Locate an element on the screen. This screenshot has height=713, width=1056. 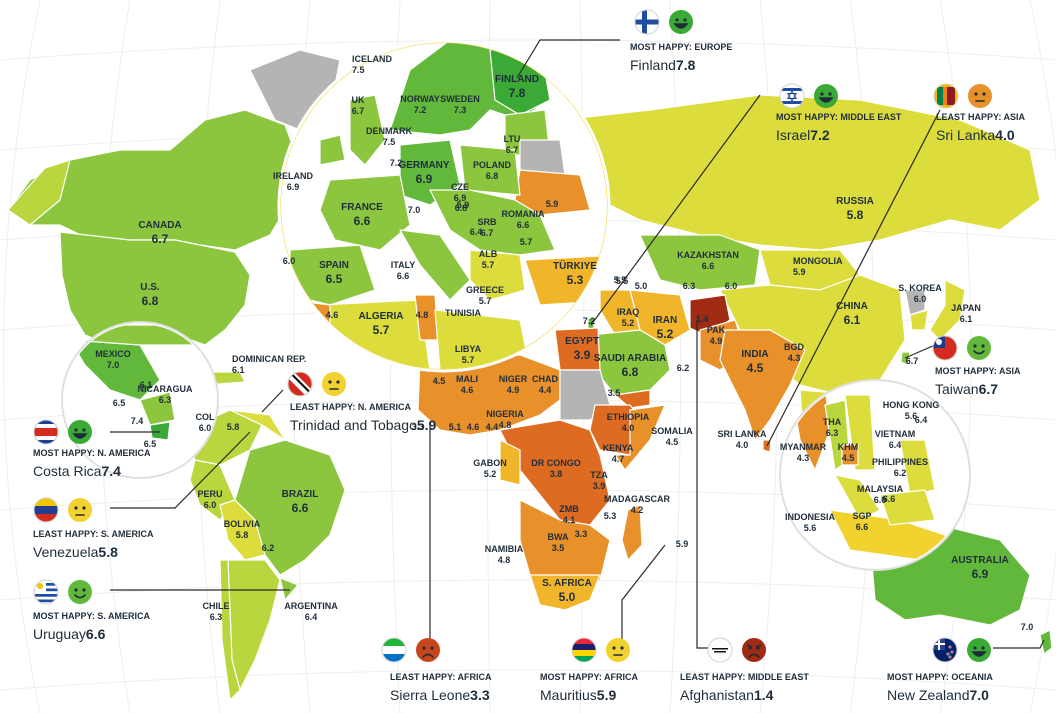
happiness-score: 6.0 is located at coordinates (920, 299).